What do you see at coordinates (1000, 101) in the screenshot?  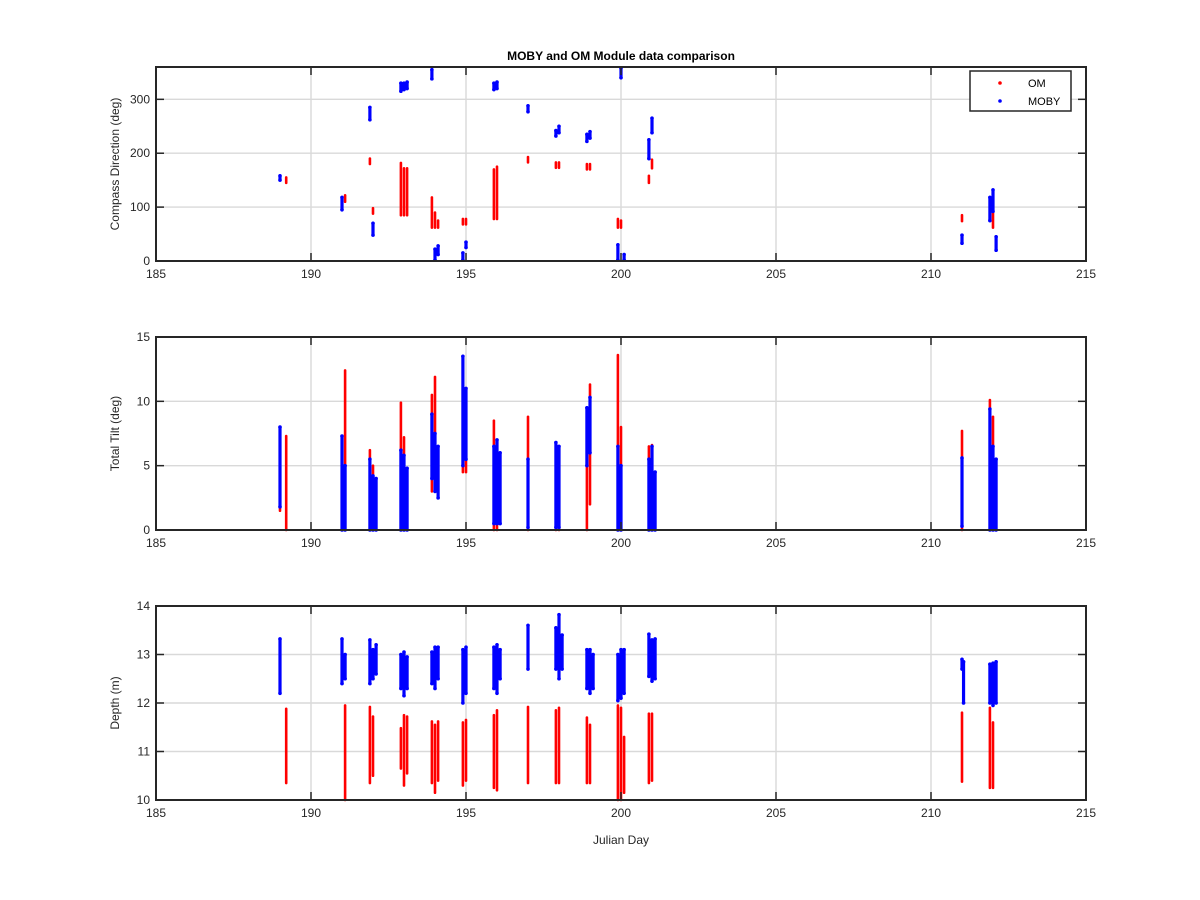 I see `legend-marker-moby` at bounding box center [1000, 101].